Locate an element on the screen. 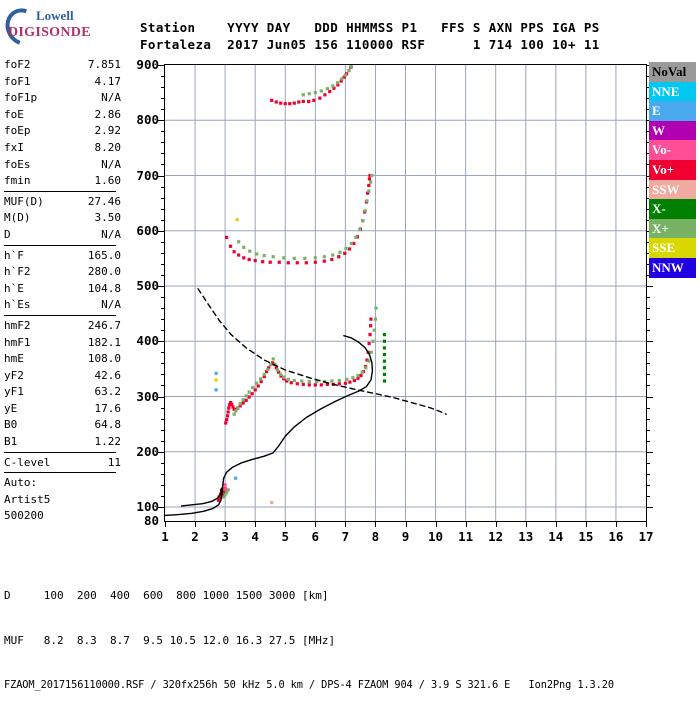 The image size is (700, 708). param-row: MUF(D) 27.46 is located at coordinates (64, 202).